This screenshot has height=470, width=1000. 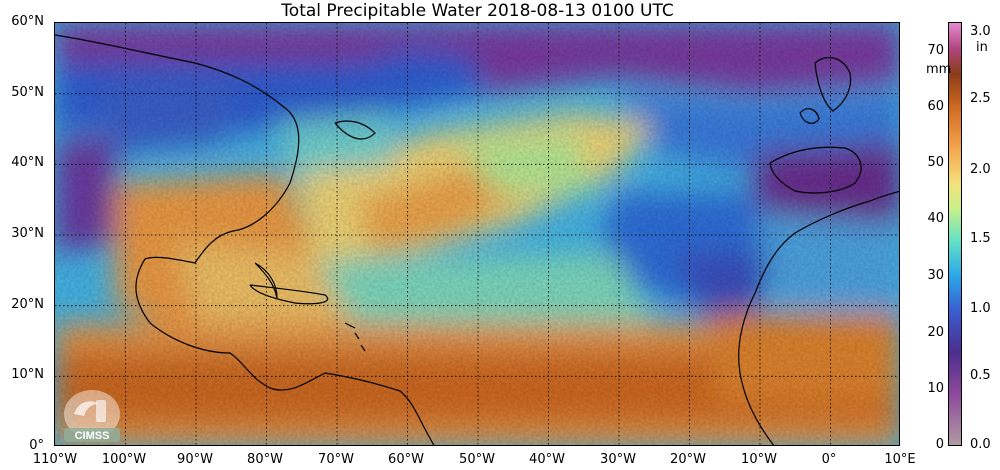 What do you see at coordinates (935, 388) in the screenshot?
I see `mm-tick: 10` at bounding box center [935, 388].